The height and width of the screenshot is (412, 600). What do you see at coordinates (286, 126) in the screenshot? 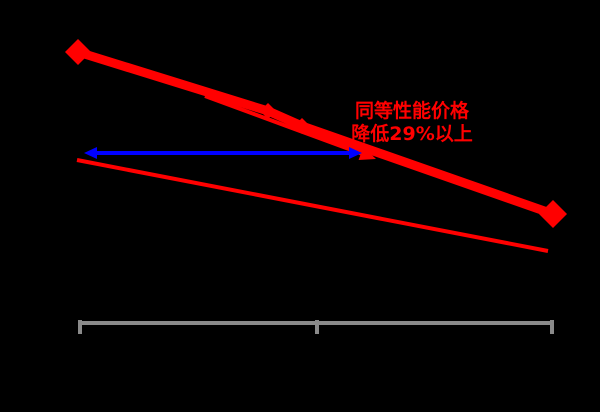
I see `series-branch-arrow-line` at bounding box center [286, 126].